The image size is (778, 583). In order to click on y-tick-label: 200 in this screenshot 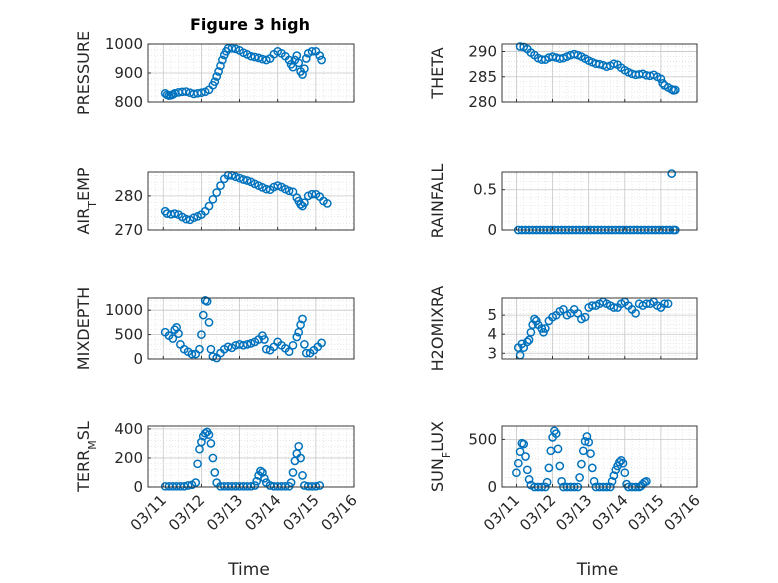, I will do `click(128, 458)`.